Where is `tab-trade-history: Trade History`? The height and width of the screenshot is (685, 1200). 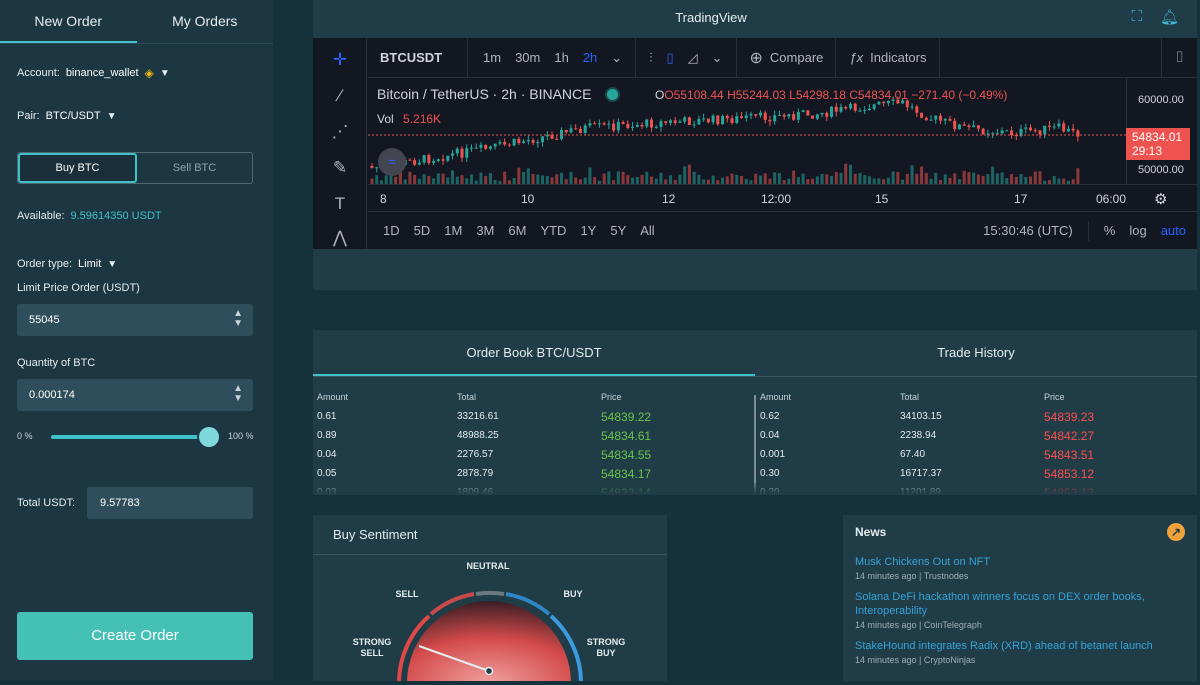 tab-trade-history: Trade History is located at coordinates (976, 352).